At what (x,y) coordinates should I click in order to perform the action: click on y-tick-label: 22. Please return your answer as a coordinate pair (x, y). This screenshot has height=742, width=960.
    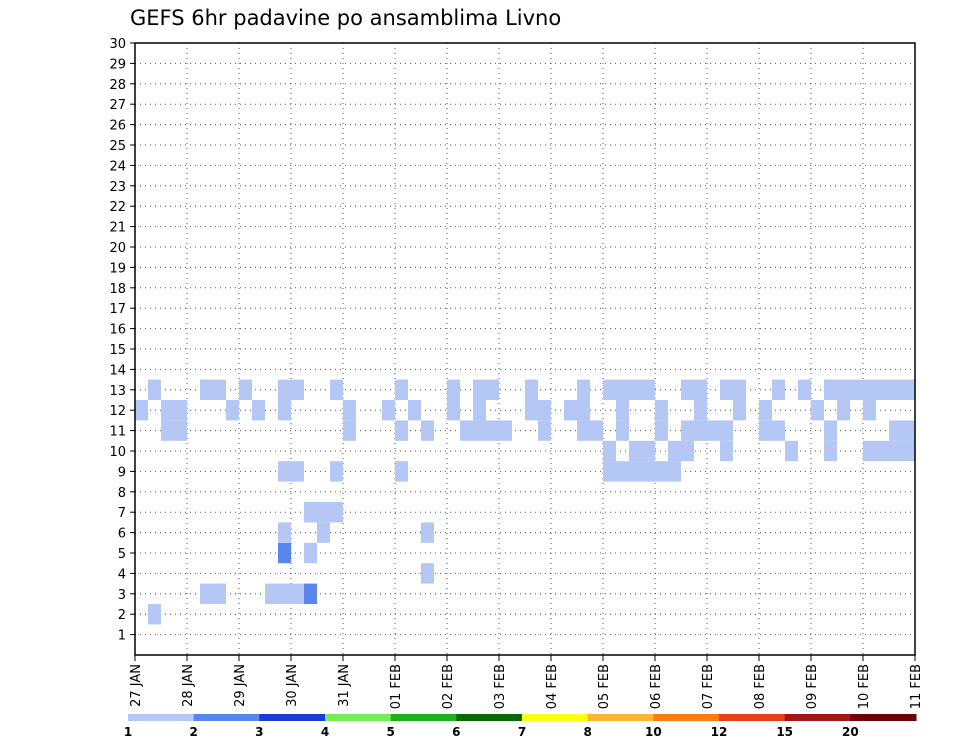
    Looking at the image, I should click on (117, 207).